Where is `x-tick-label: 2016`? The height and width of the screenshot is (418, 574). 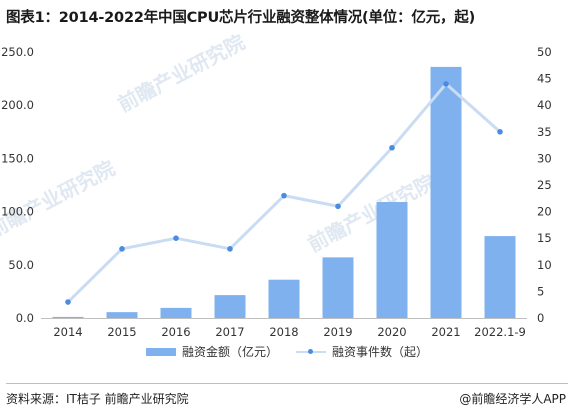 x-tick-label: 2016 is located at coordinates (175, 332).